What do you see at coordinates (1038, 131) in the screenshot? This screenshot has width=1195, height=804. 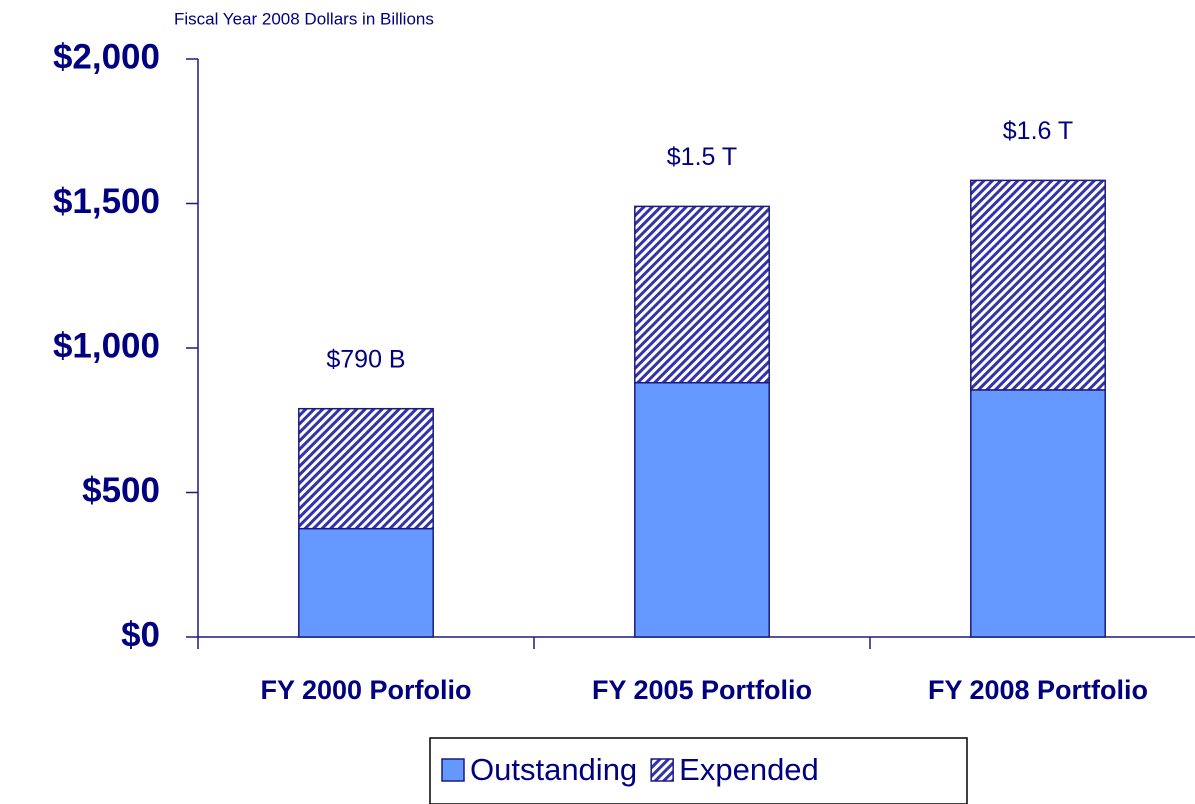 I see `total-label: $1.6 T` at bounding box center [1038, 131].